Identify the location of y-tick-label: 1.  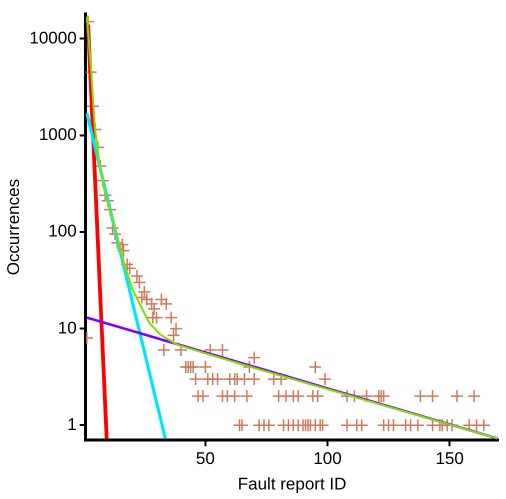
(72, 424).